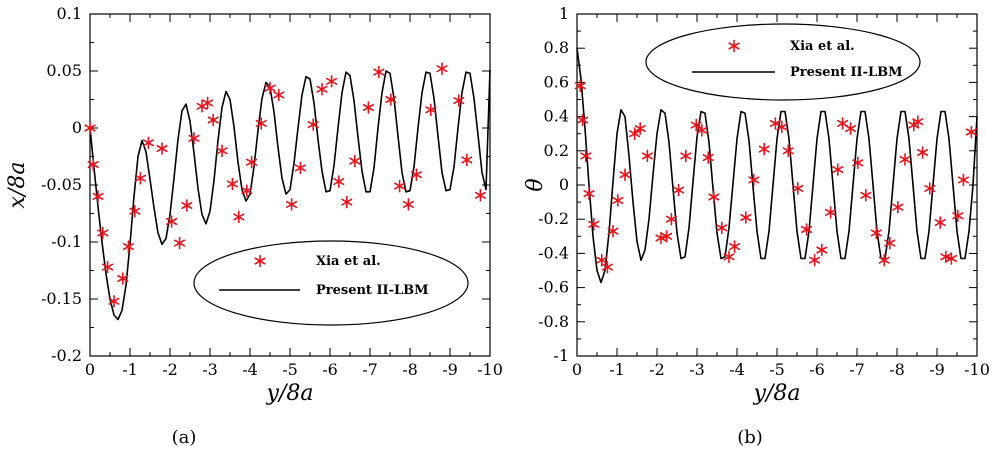 The height and width of the screenshot is (454, 994). I want to click on y-tick-label: 0.05, so click(64, 70).